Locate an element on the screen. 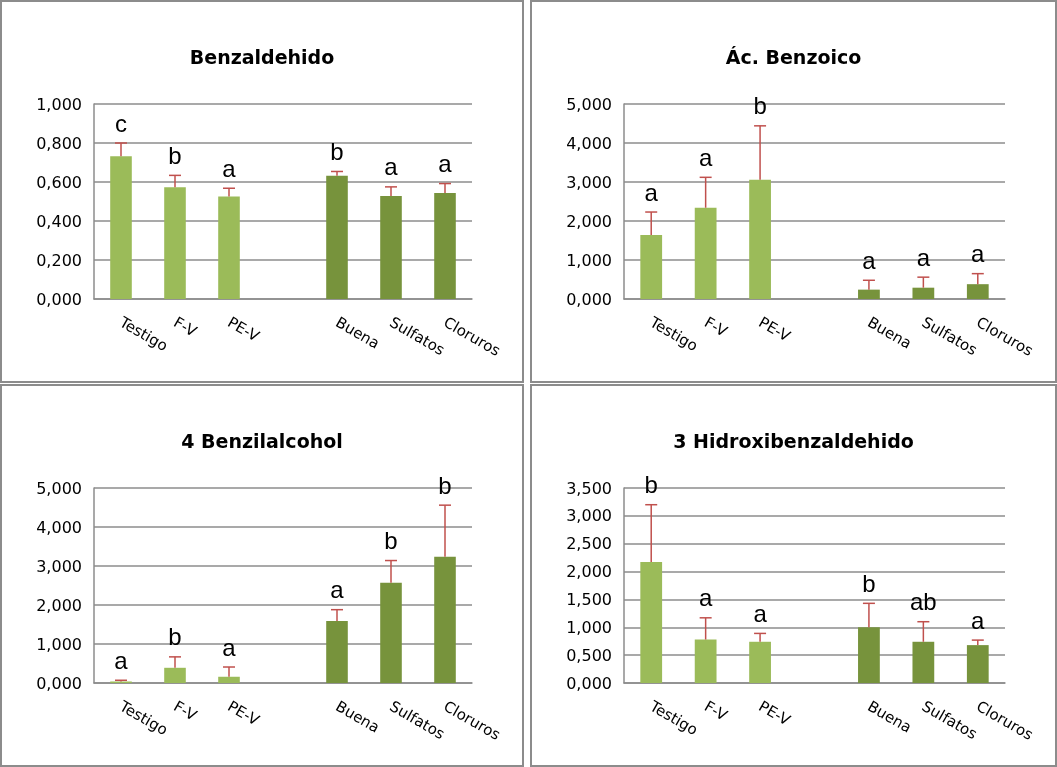 The width and height of the screenshot is (1057, 767). y-tick-label: 0,200 is located at coordinates (59, 260).